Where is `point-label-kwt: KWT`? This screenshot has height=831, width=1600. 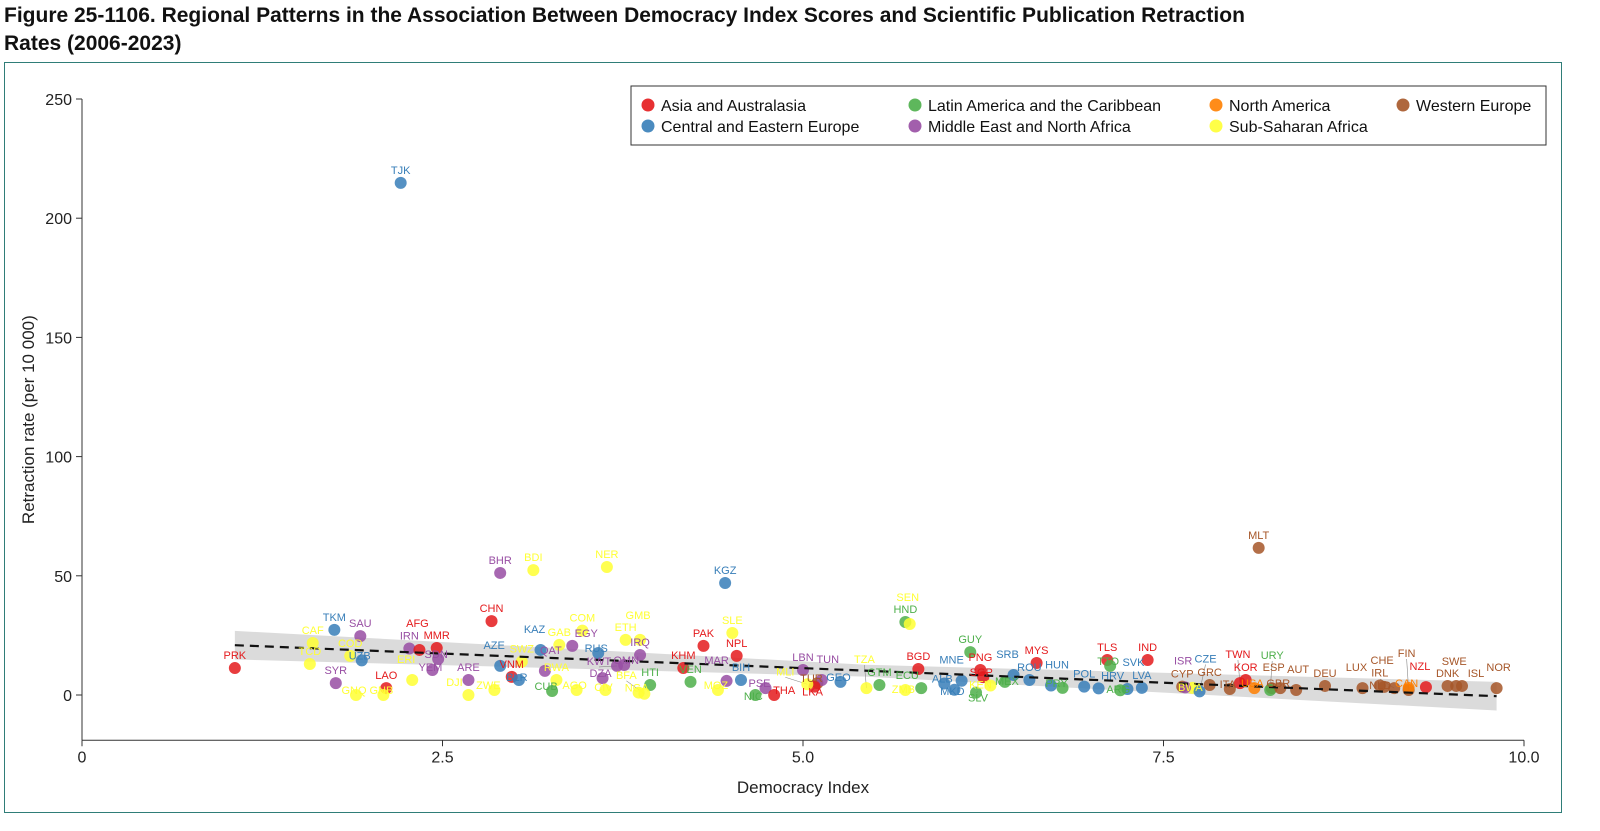
point-label-kwt: KWT is located at coordinates (599, 662).